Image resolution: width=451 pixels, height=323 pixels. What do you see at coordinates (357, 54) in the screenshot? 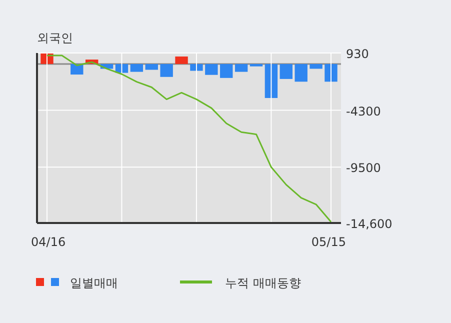
I see `y-tick-label: 930` at bounding box center [357, 54].